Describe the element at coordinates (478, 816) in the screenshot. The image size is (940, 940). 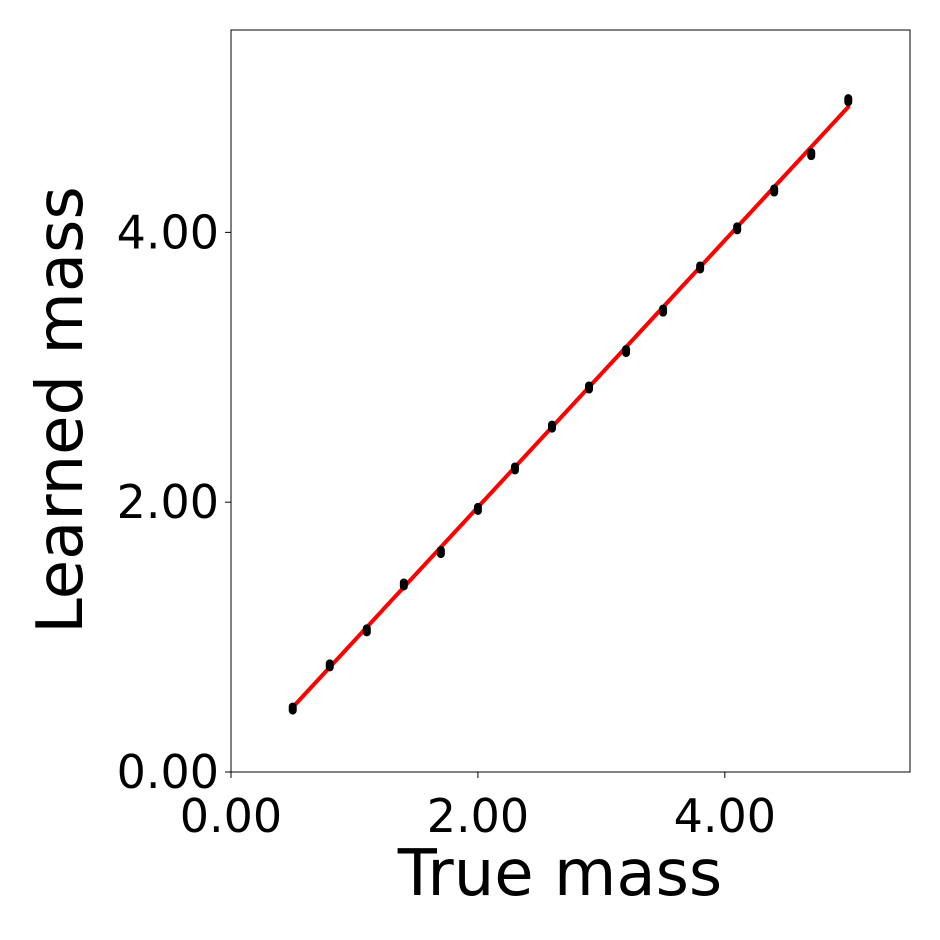
I see `x-tick-label: 2.00` at that location.